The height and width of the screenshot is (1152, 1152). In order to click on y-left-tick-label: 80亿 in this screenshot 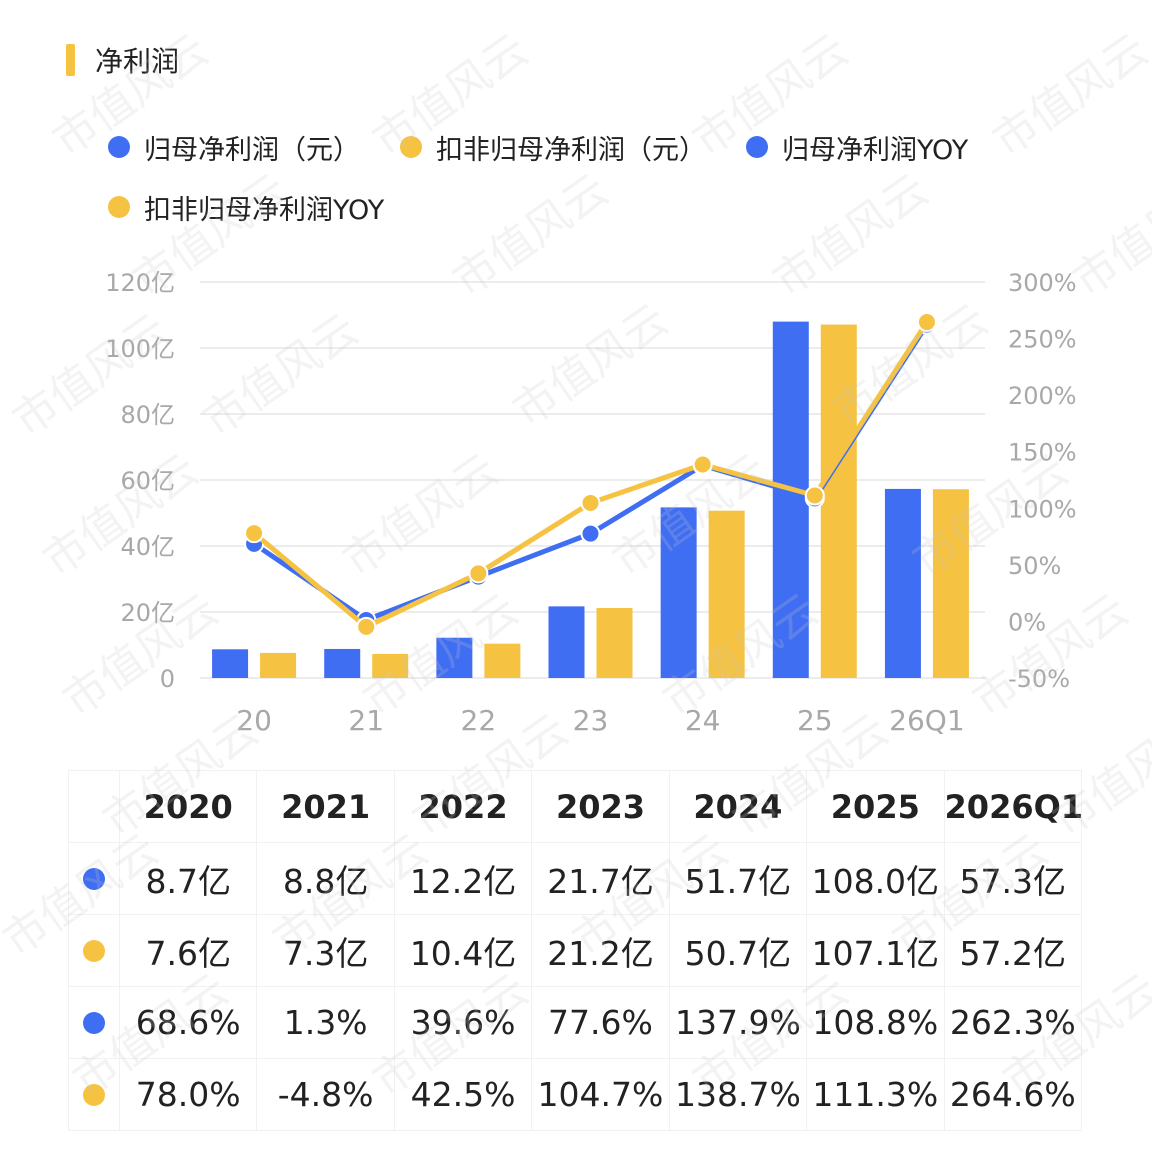, I will do `click(147, 415)`.